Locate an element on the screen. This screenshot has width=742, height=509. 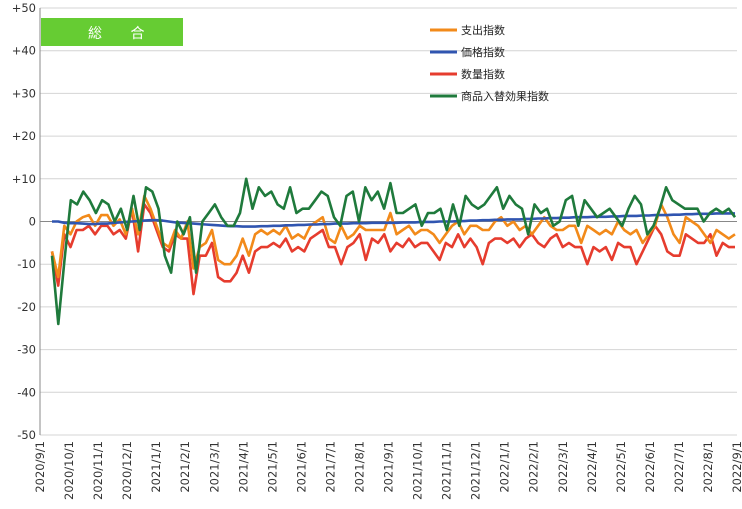
x-tick-label: 2022/7/1 is located at coordinates (679, 467).